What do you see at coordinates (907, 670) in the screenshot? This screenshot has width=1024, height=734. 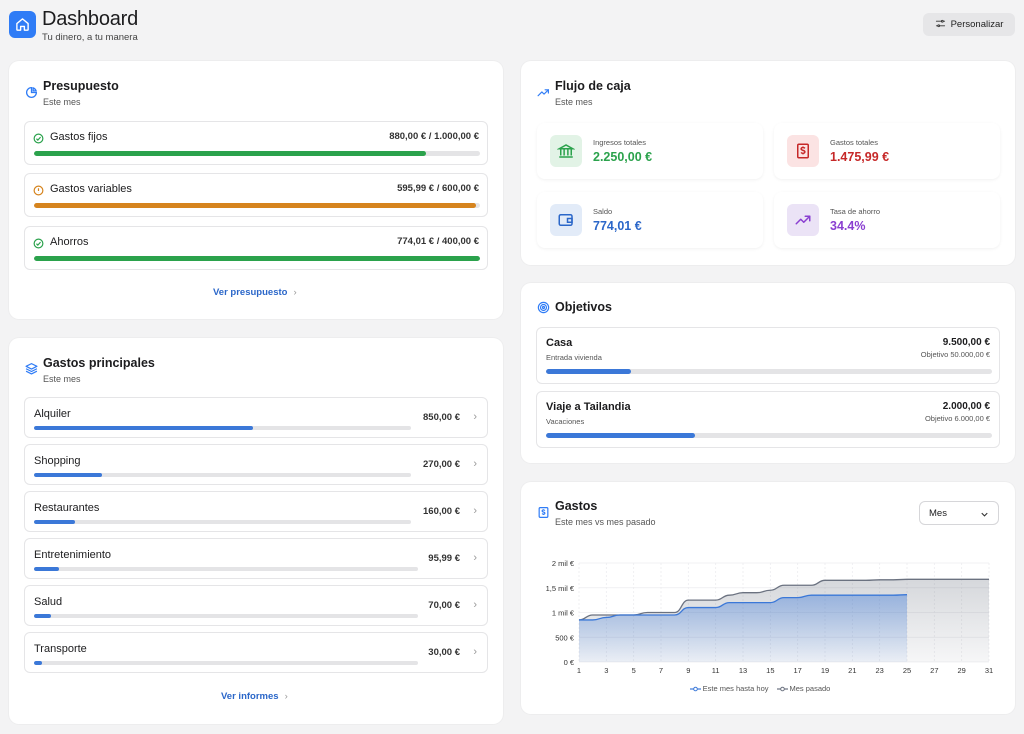 I see `x-tick-label: 25` at bounding box center [907, 670].